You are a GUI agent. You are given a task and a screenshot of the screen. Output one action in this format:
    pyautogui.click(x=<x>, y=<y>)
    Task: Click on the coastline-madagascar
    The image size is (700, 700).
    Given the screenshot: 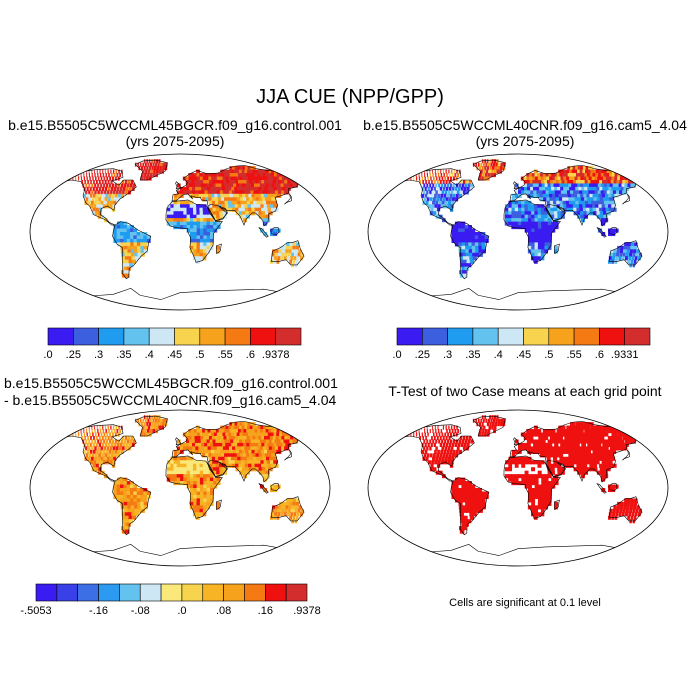 What is the action you would take?
    pyautogui.click(x=557, y=505)
    